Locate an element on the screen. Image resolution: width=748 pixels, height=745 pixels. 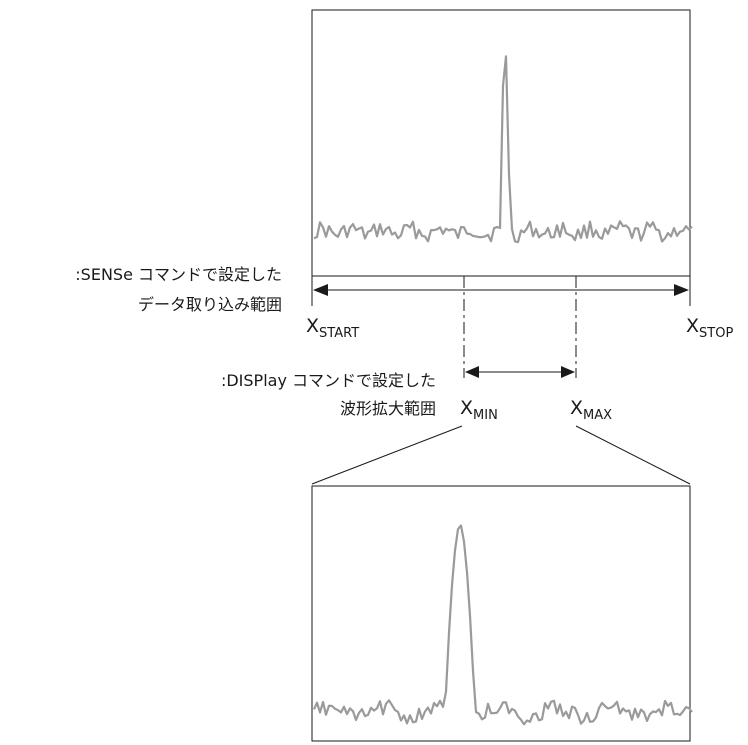
x-max-label: XMAX is located at coordinates (591, 410).